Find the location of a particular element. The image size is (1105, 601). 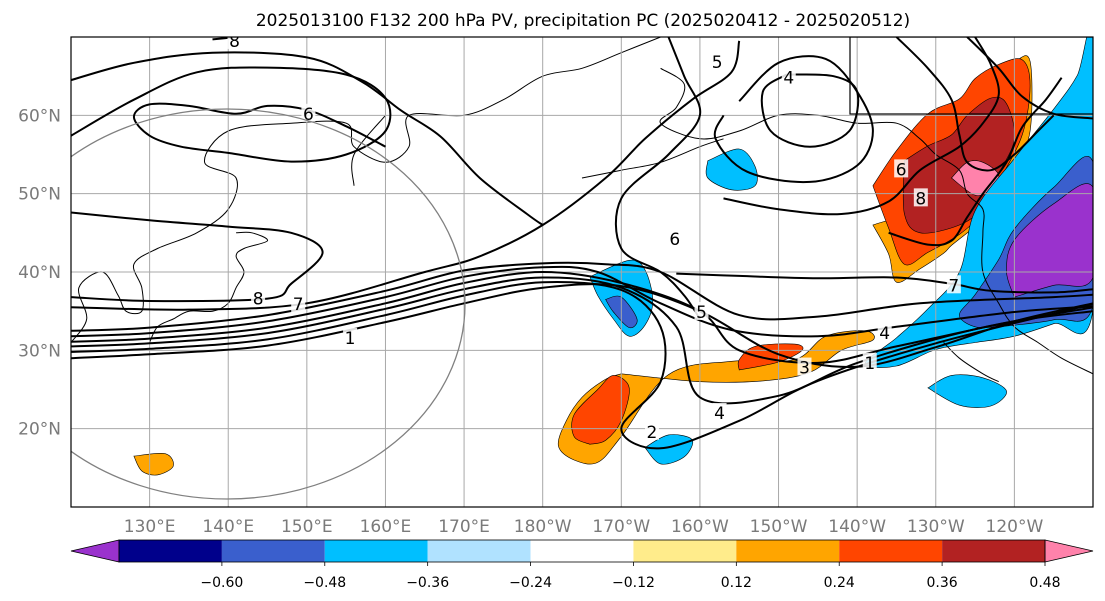

contour-label-6: 4 is located at coordinates (788, 79).